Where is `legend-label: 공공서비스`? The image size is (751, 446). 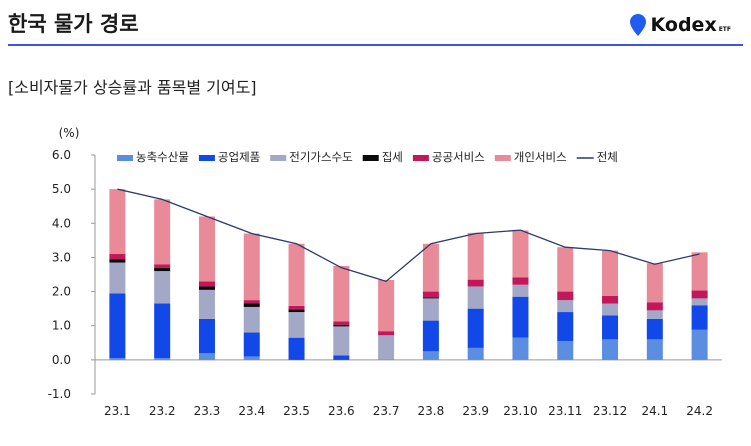
legend-label: 공공서비스 is located at coordinates (458, 157).